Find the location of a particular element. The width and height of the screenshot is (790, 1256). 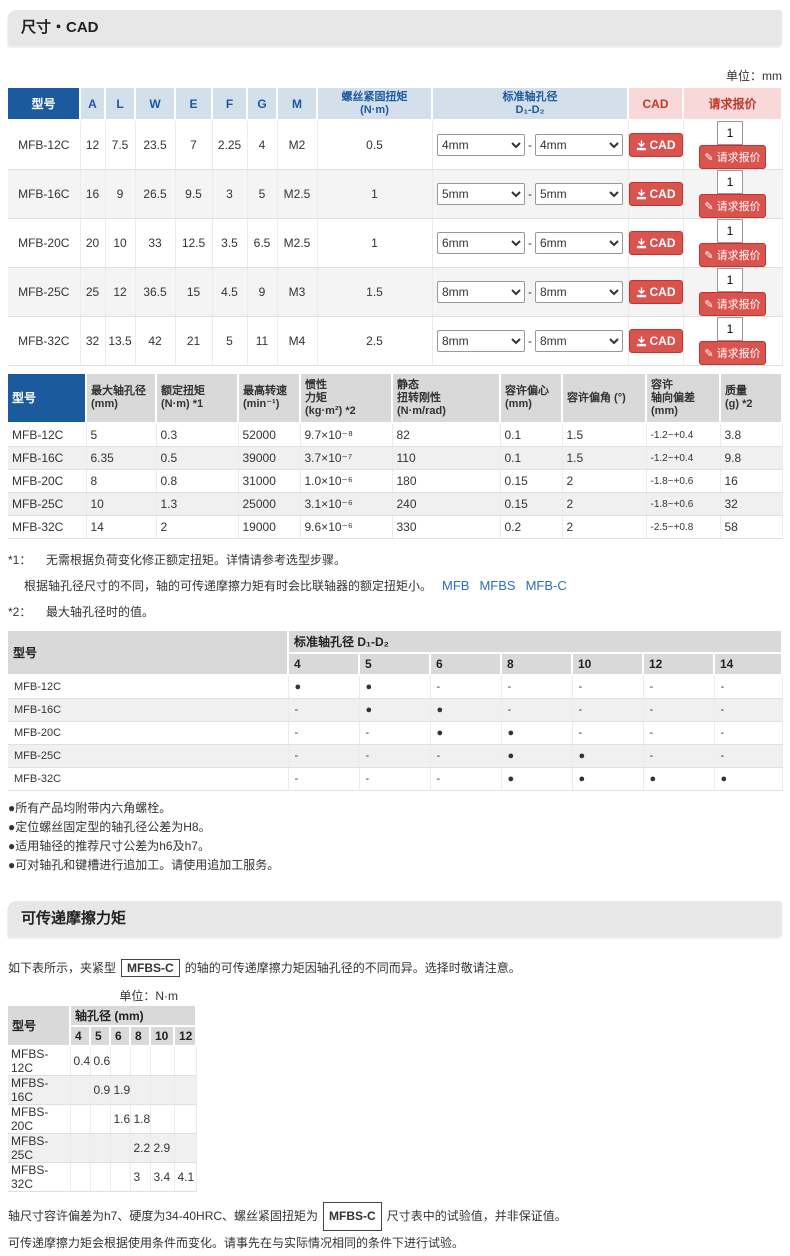

header-bore-10: 10 is located at coordinates (162, 1036).